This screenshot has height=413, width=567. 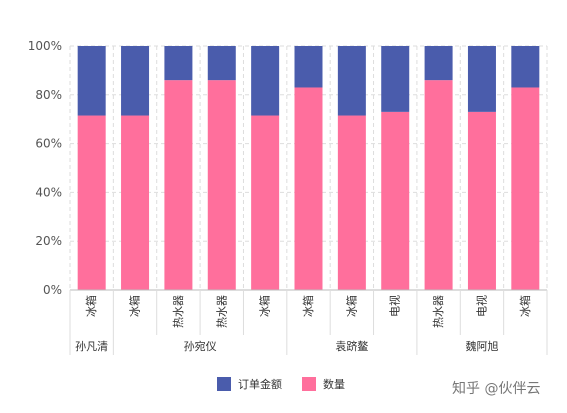 I want to click on x-group-label: 孙宛仪, so click(x=200, y=346).